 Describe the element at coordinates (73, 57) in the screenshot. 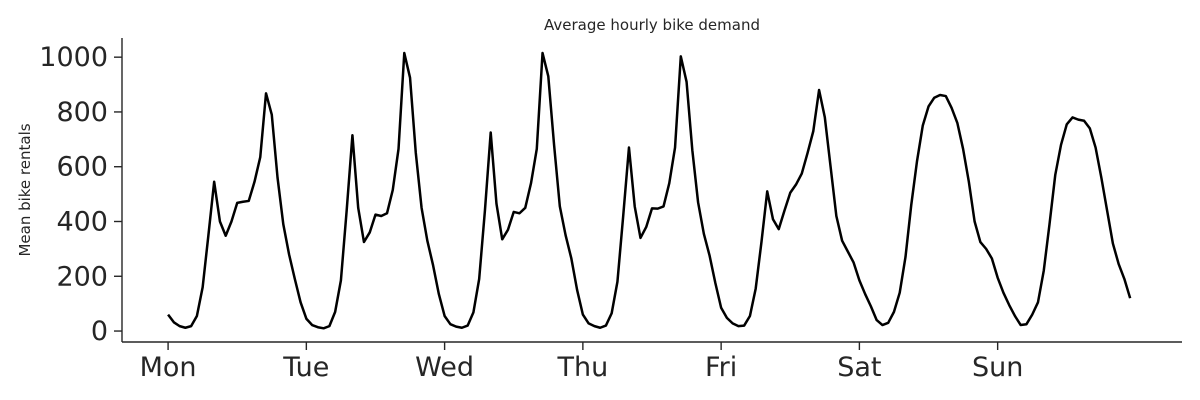

I see `y-tick-label: 1000` at that location.